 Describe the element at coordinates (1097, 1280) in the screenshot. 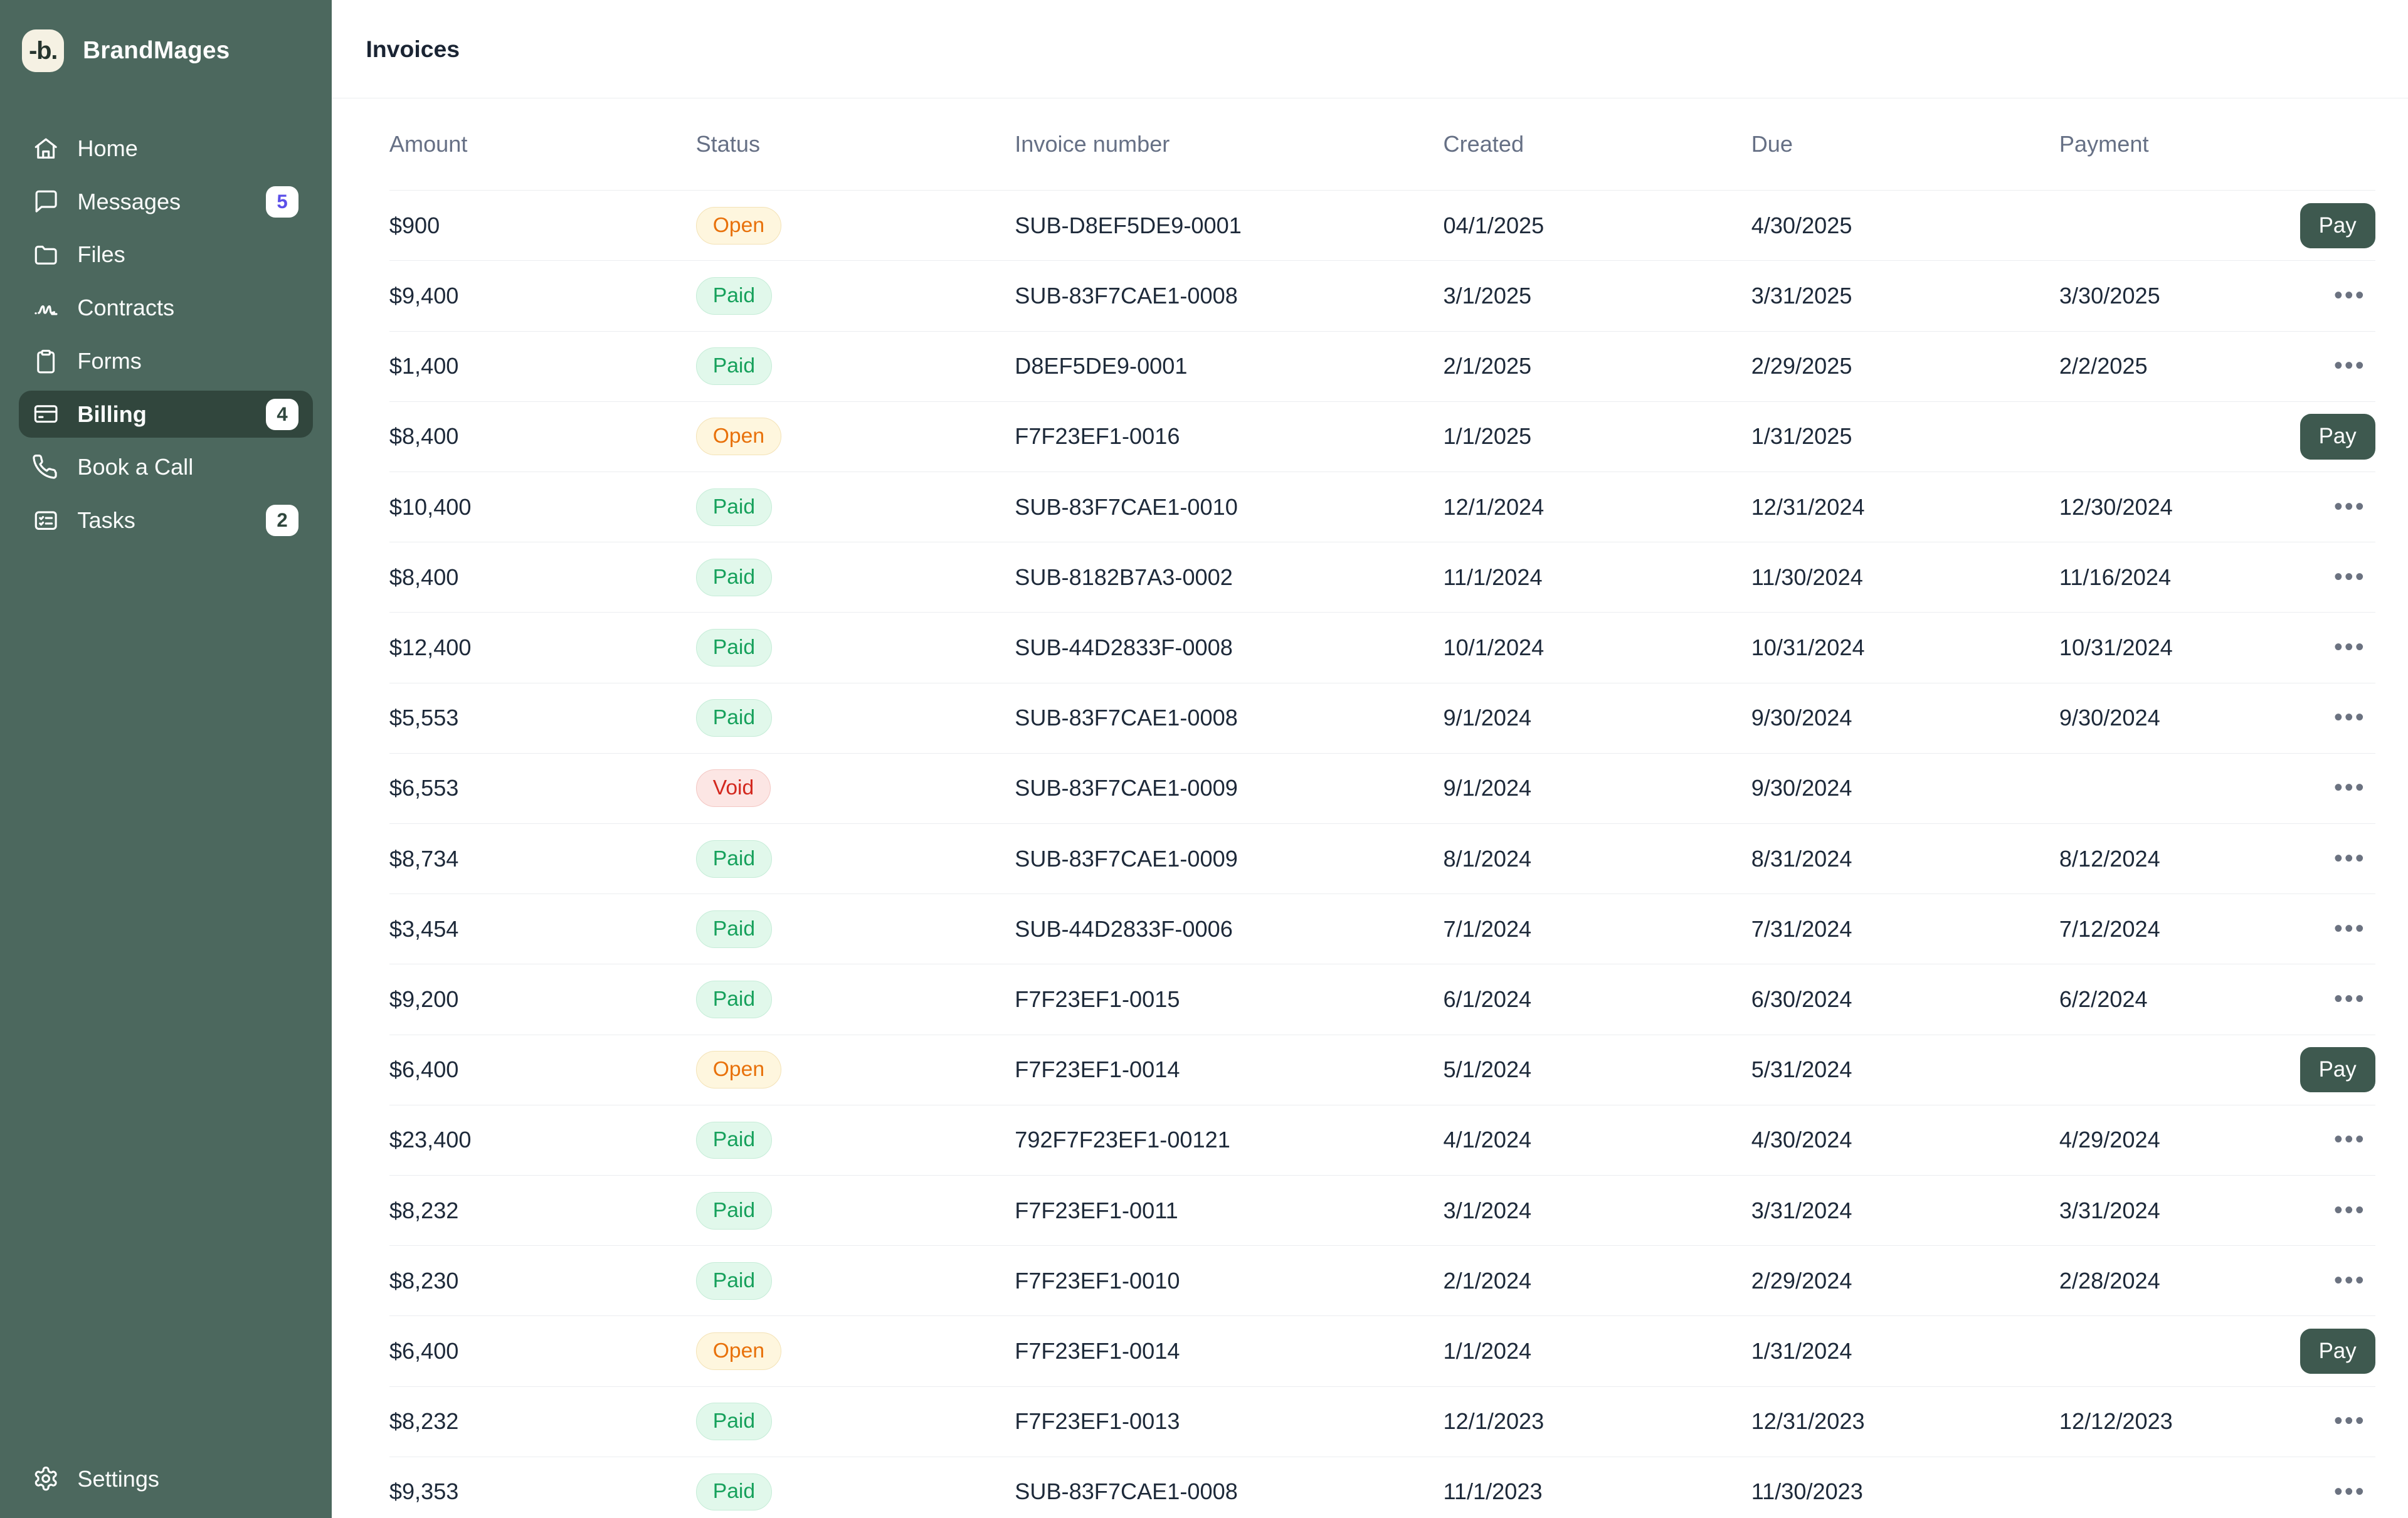

I see `invoice-number-cell: F7F23EF1-0010` at that location.